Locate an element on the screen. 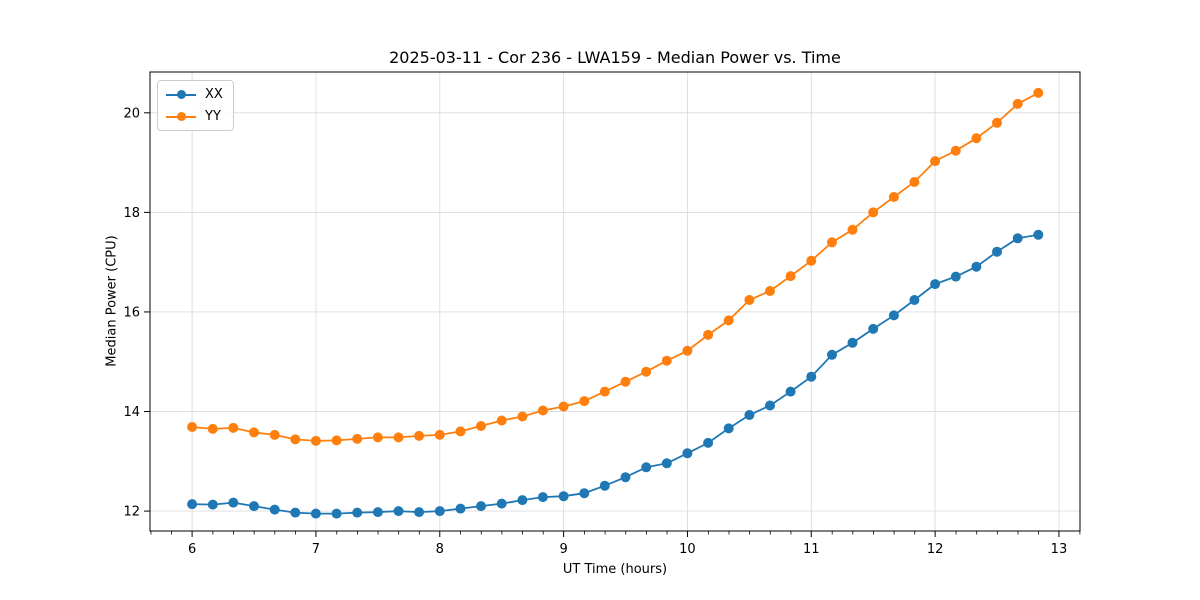  svg-text: 11 is located at coordinates (811, 549).